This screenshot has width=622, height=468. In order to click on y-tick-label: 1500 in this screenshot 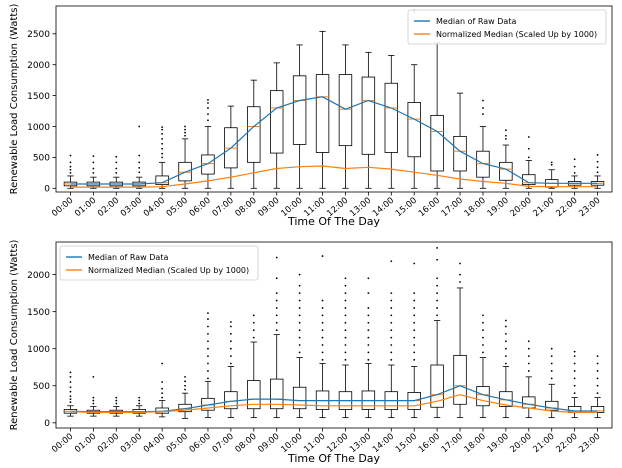, I will do `click(38, 313)`.